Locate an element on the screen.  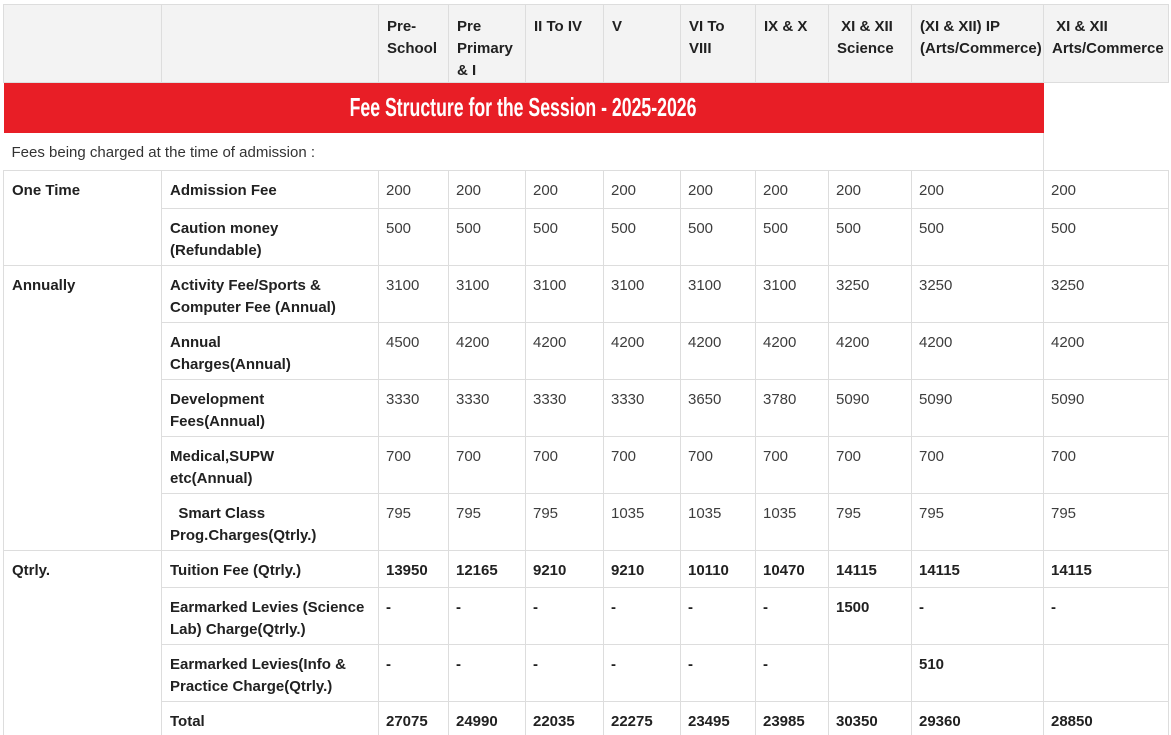
fee-value-cell: 3780 is located at coordinates (792, 408).